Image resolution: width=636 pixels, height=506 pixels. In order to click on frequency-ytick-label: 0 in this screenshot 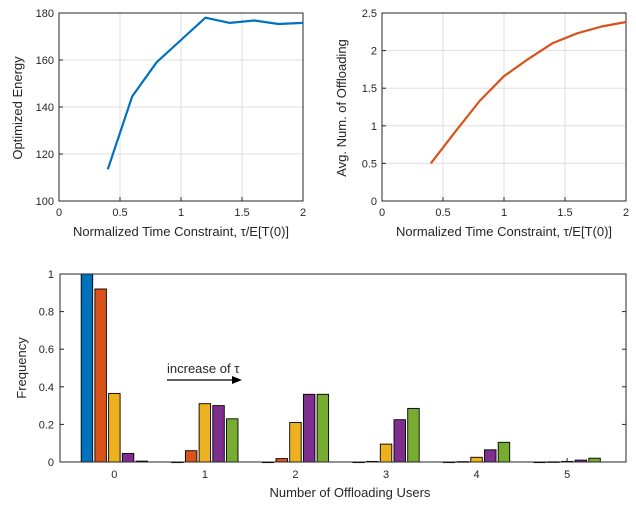, I will do `click(51, 463)`.